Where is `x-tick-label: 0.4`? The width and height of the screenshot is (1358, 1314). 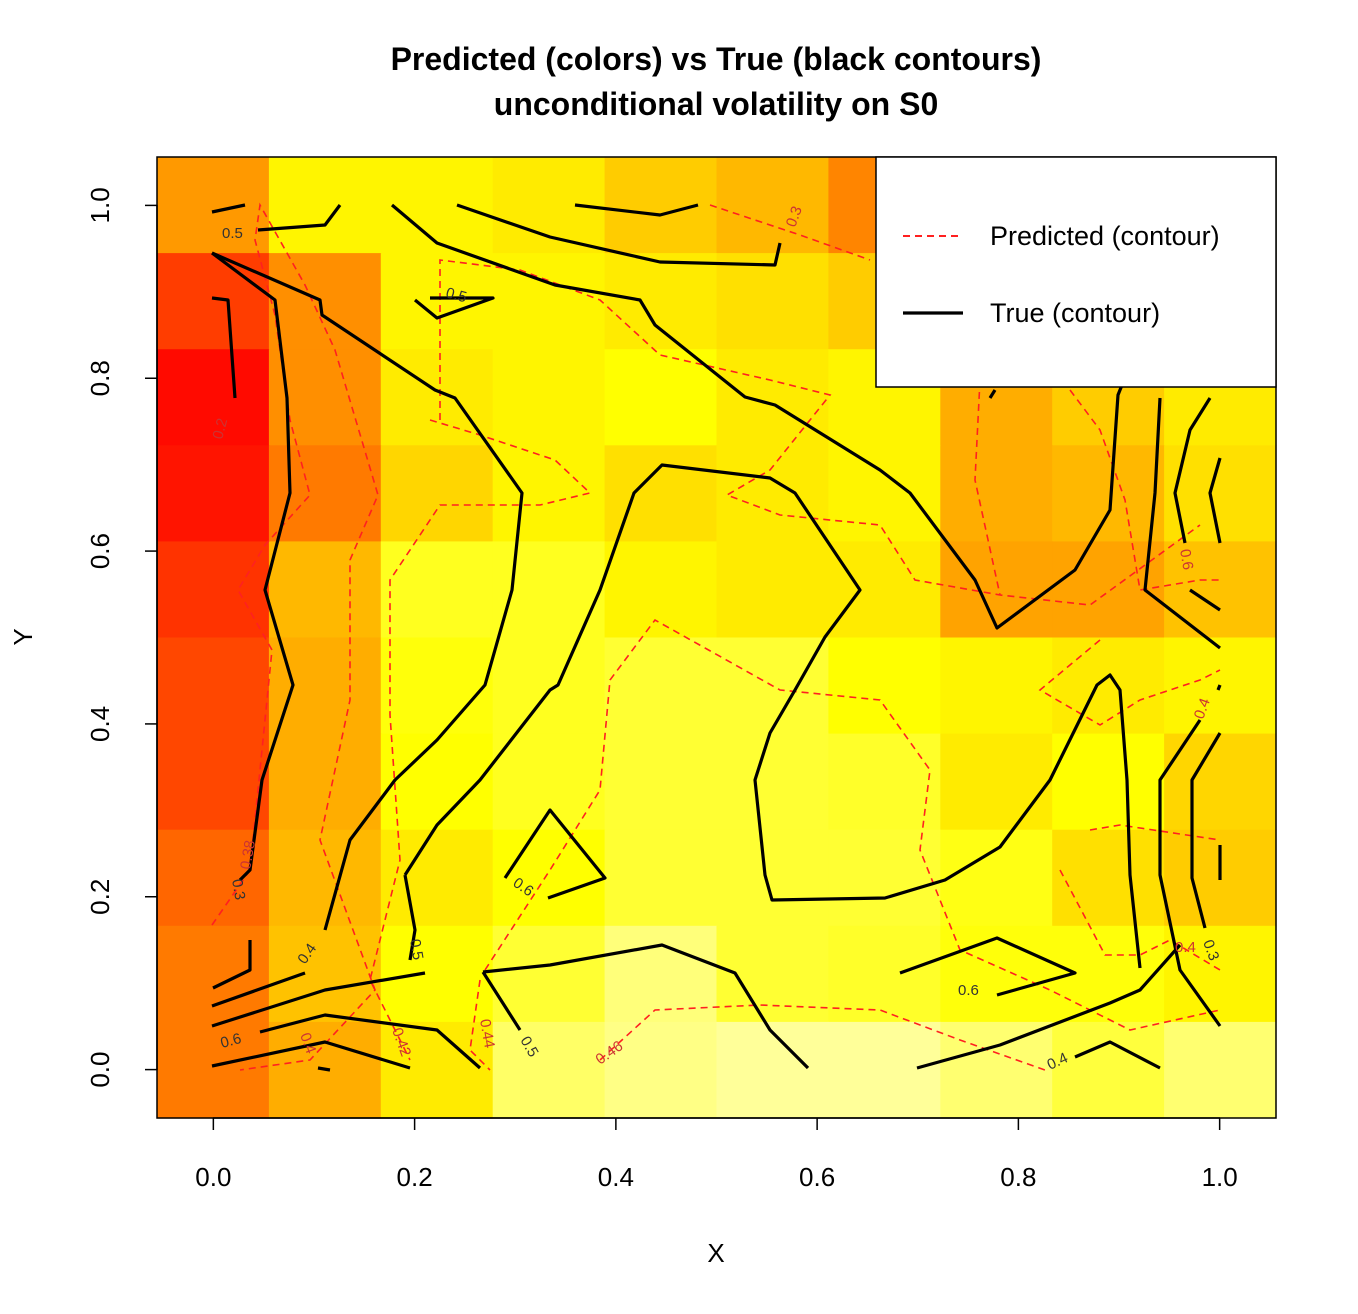 x-tick-label: 0.4 is located at coordinates (616, 1177).